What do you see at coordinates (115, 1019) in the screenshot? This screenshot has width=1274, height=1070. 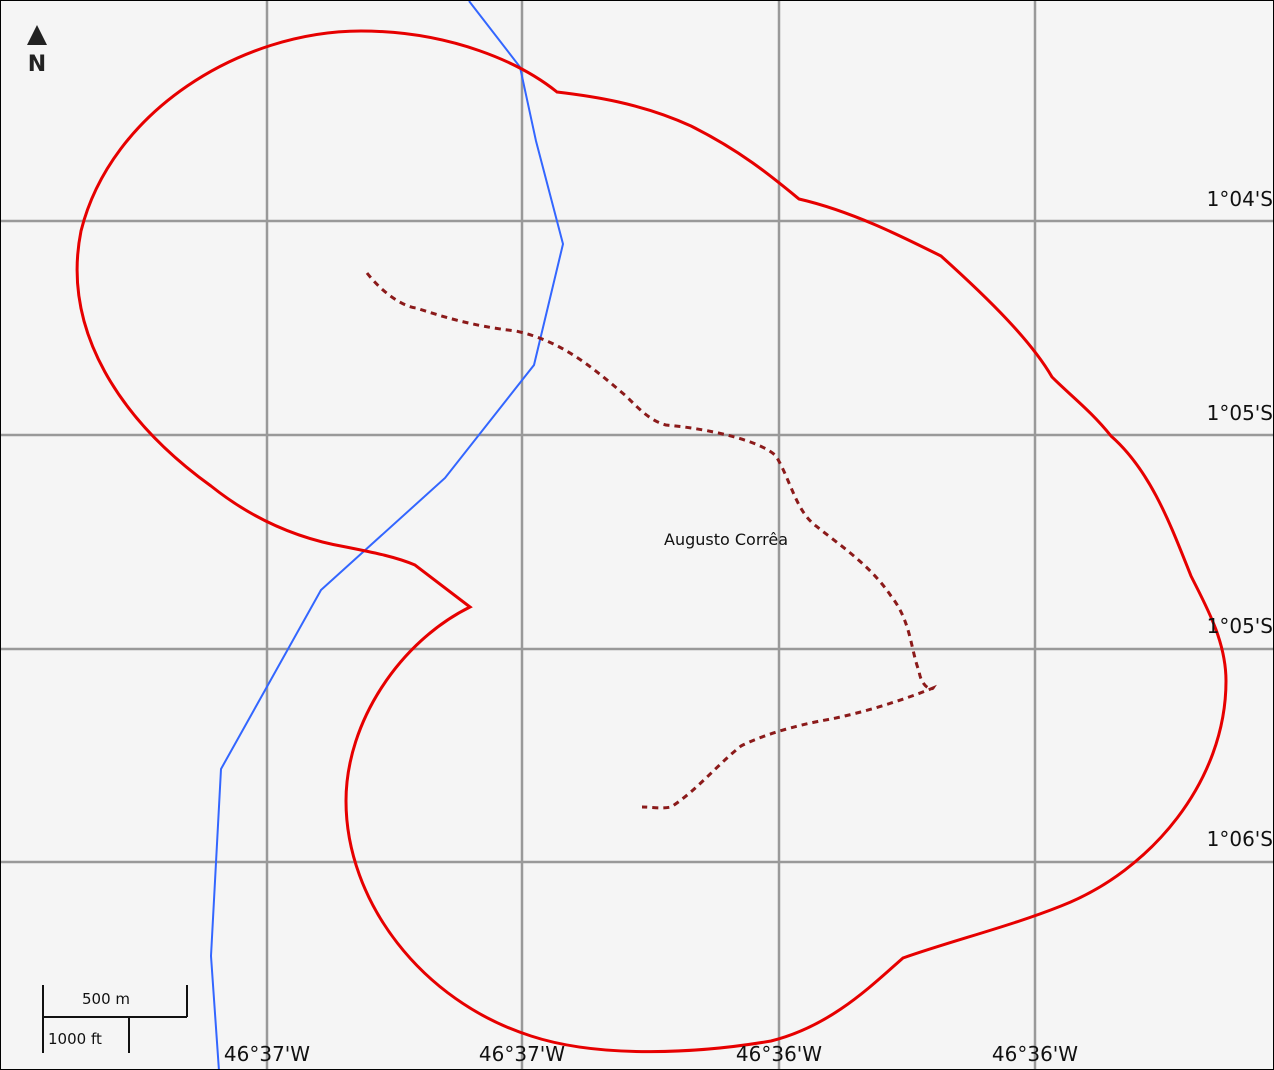 I see `scale-bar: 500 m 1000 ft` at bounding box center [115, 1019].